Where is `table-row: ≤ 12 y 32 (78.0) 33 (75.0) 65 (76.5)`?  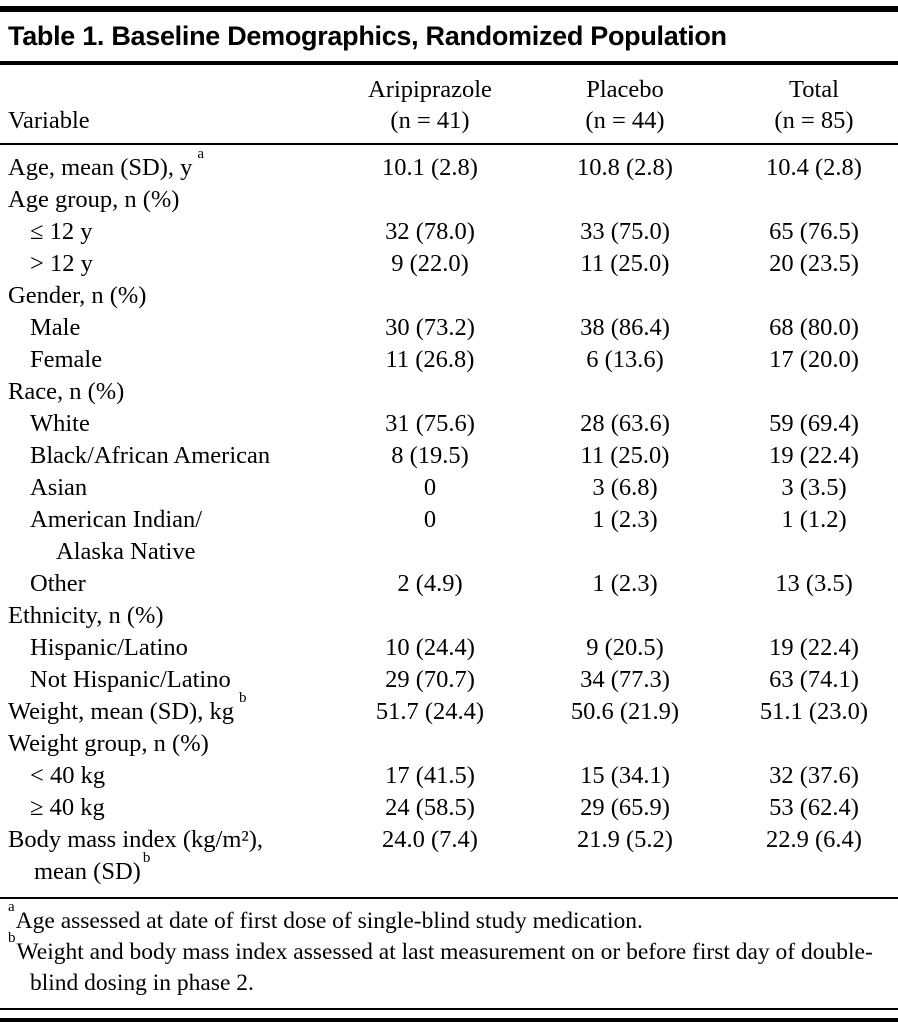
table-row: ≤ 12 y 32 (78.0) 33 (75.0) 65 (76.5) is located at coordinates (449, 232).